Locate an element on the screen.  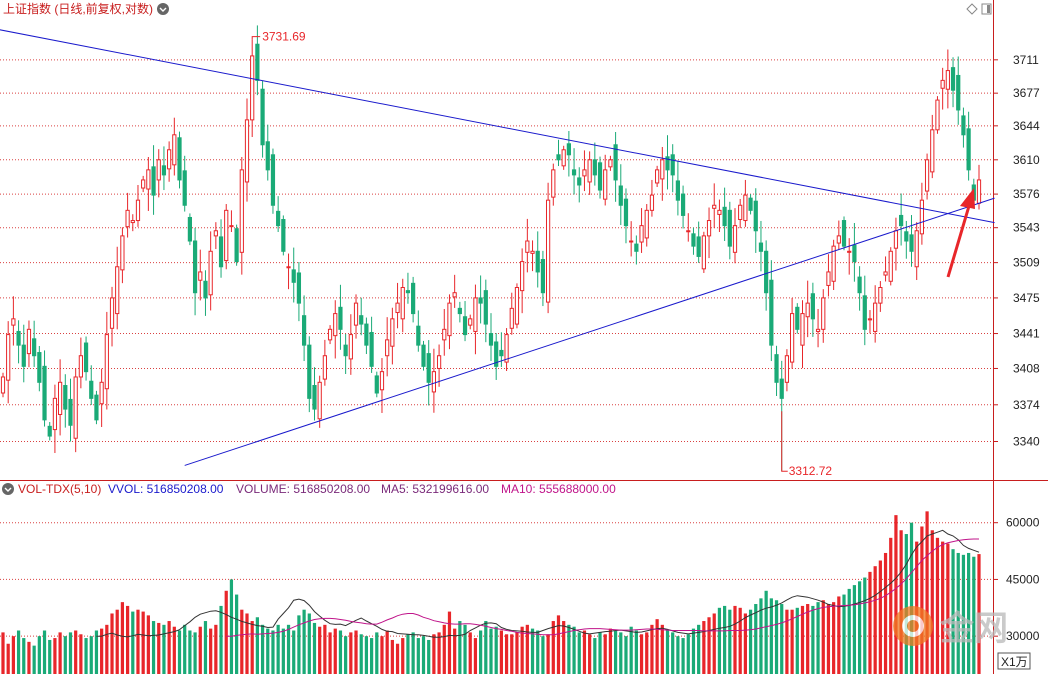
volume-tick-label: 30000 is located at coordinates (1023, 636).